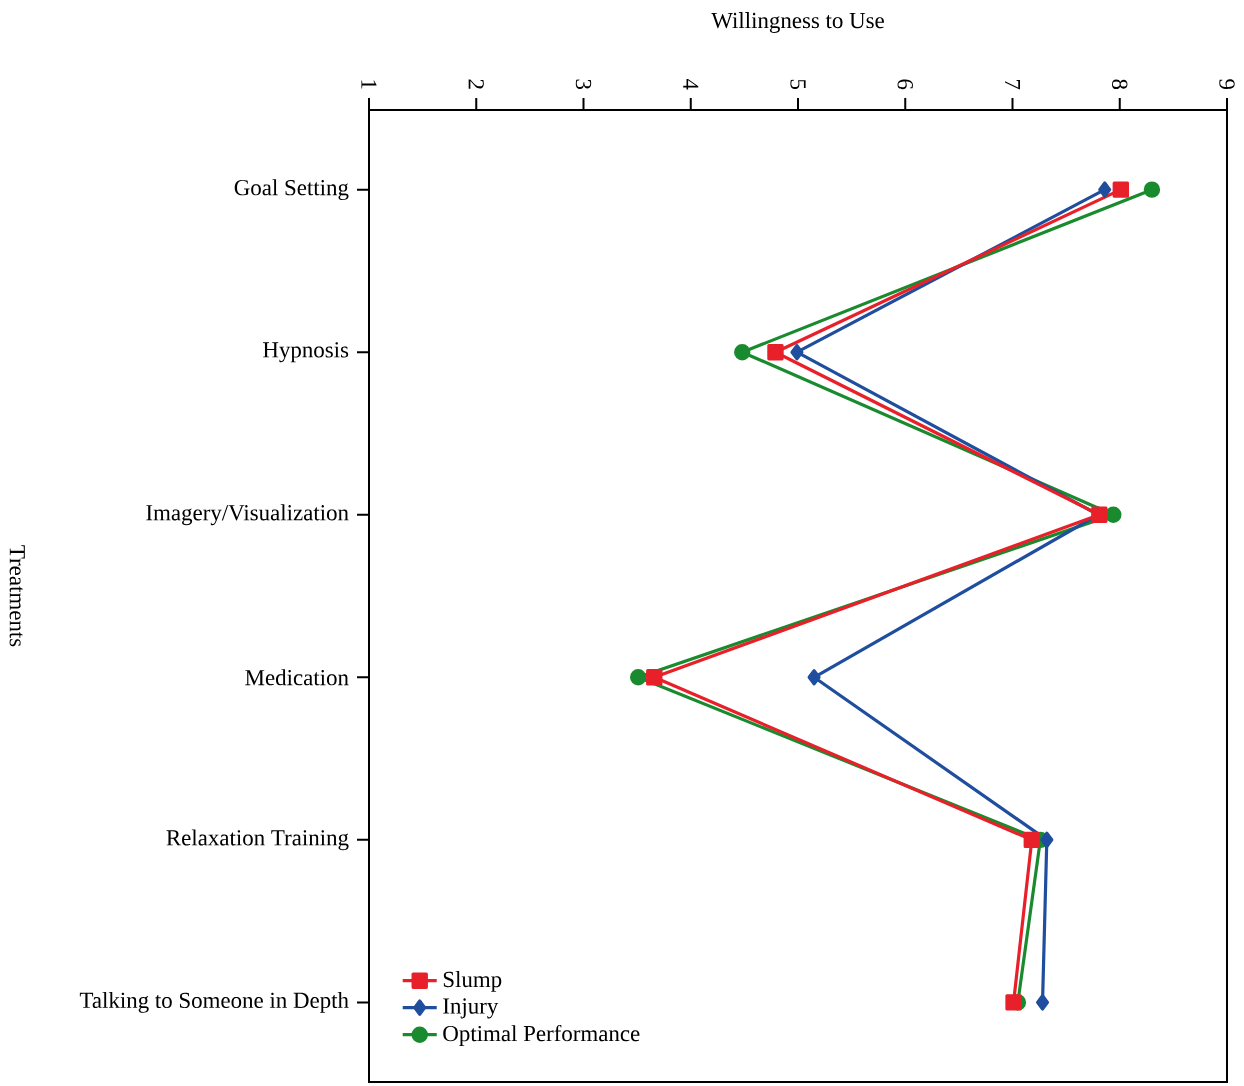 This screenshot has height=1086, width=1244. Describe the element at coordinates (291, 190) in the screenshot. I see `y-tick-label: Goal Setting` at that location.